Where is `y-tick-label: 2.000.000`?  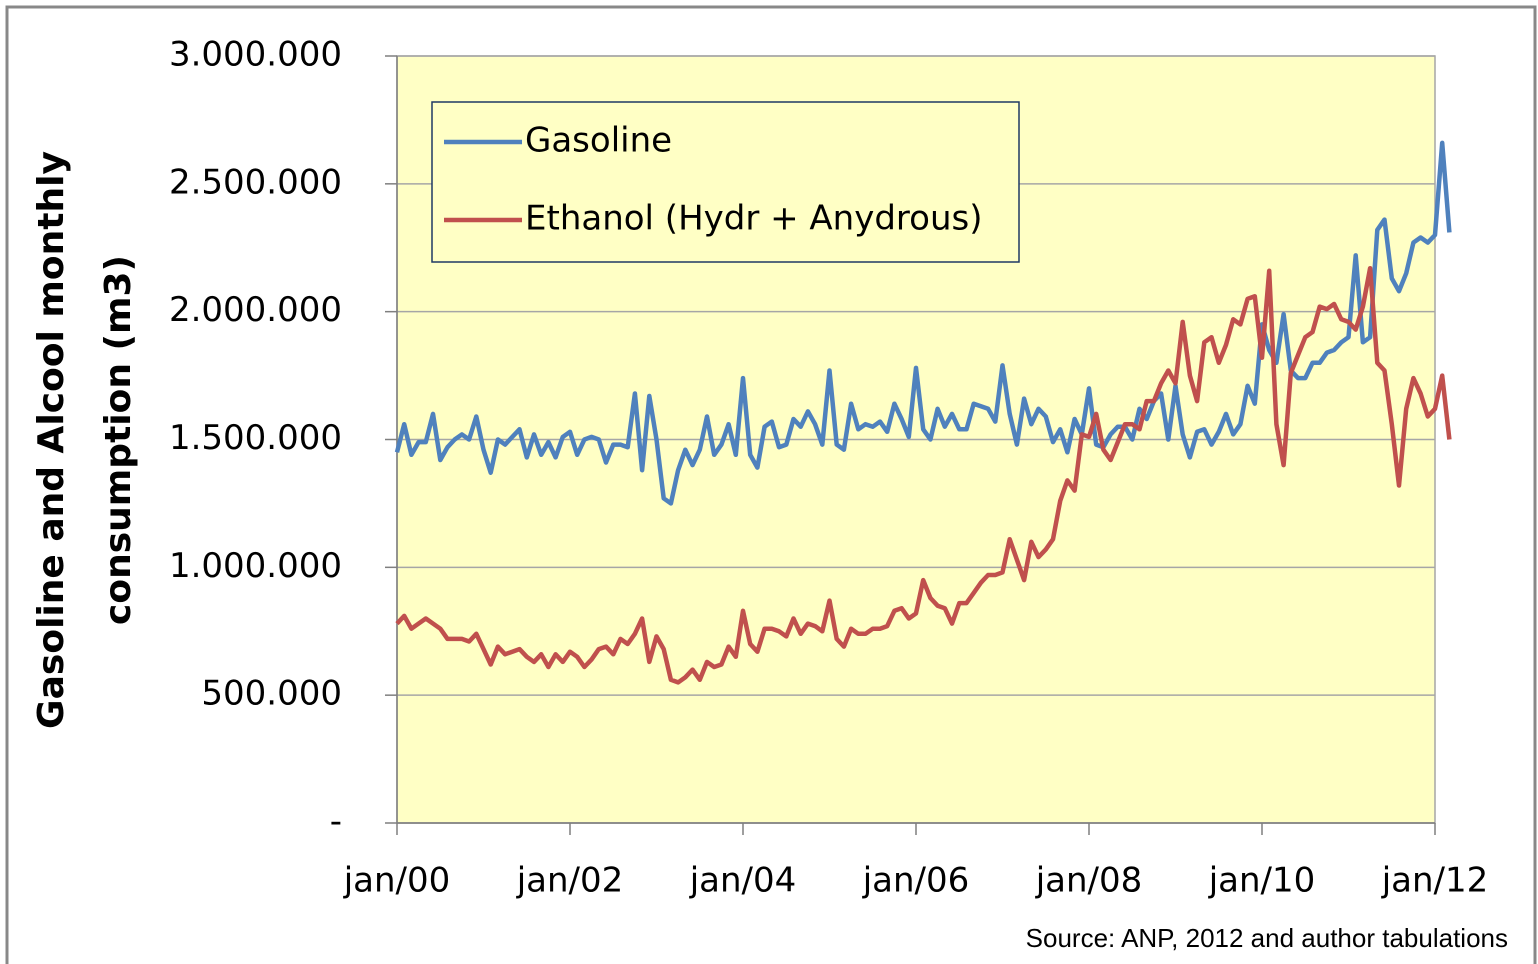
y-tick-label: 2.000.000 is located at coordinates (255, 310).